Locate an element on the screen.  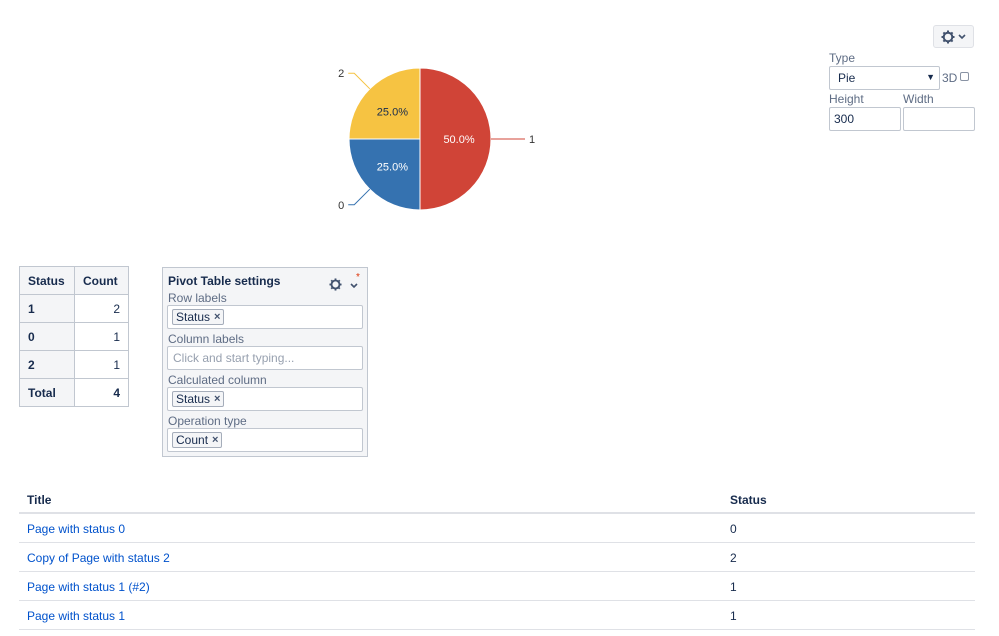
summary-total-row: Total 4 is located at coordinates (74, 392).